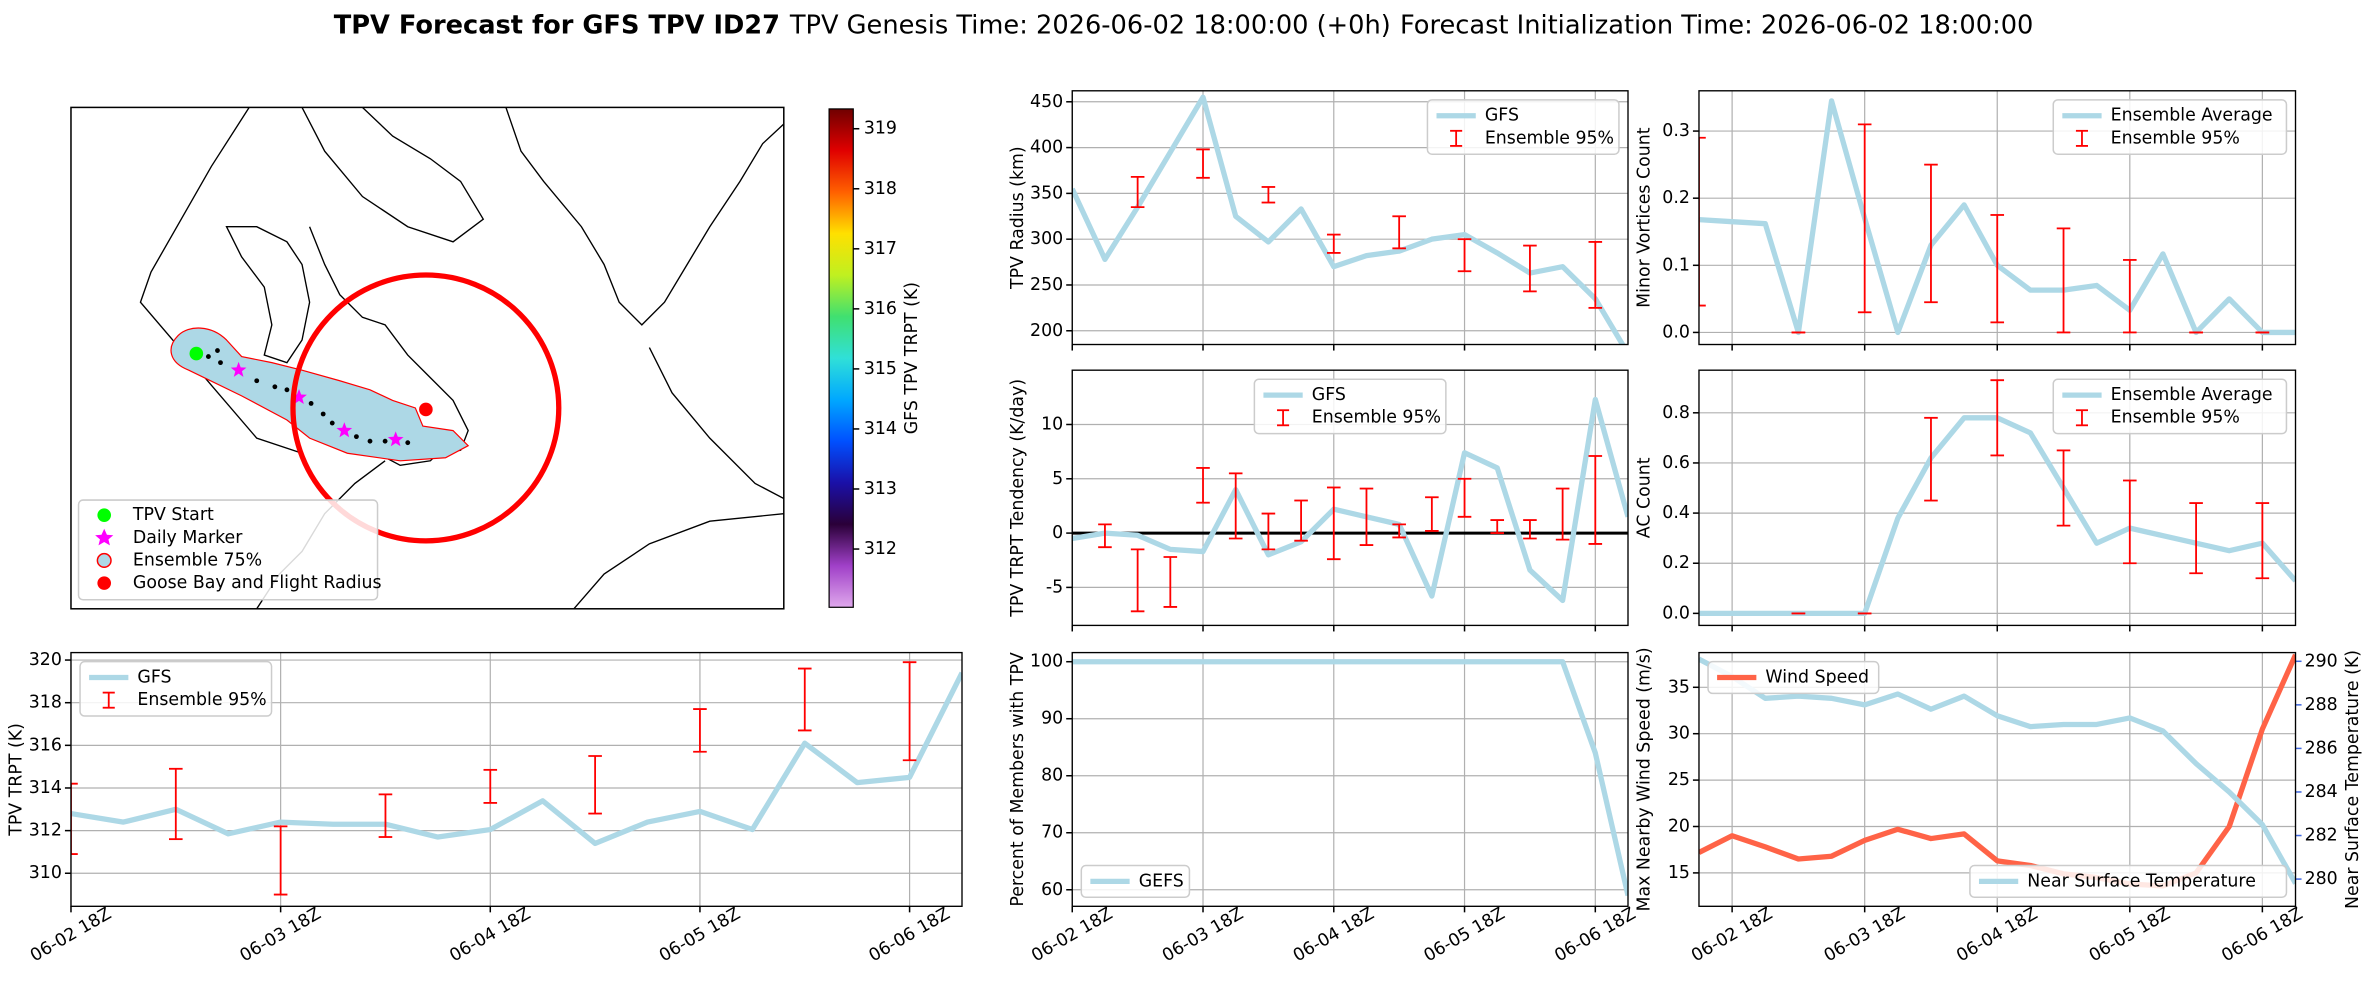 Image resolution: width=2368 pixels, height=982 pixels. I want to click on figure-title: TPV Forecast for GFS TPV ID27, so click(557, 25).